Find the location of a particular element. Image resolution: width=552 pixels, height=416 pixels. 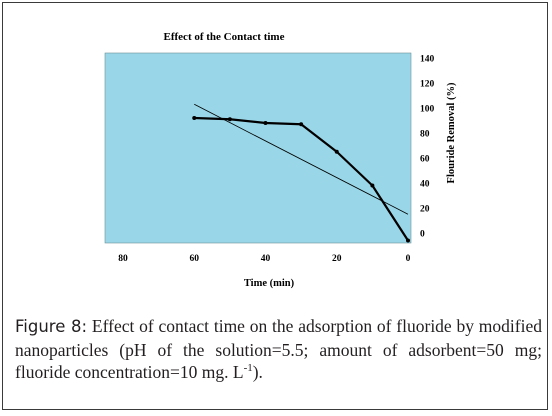

chart-title: Effect of the Contact time is located at coordinates (224, 37).